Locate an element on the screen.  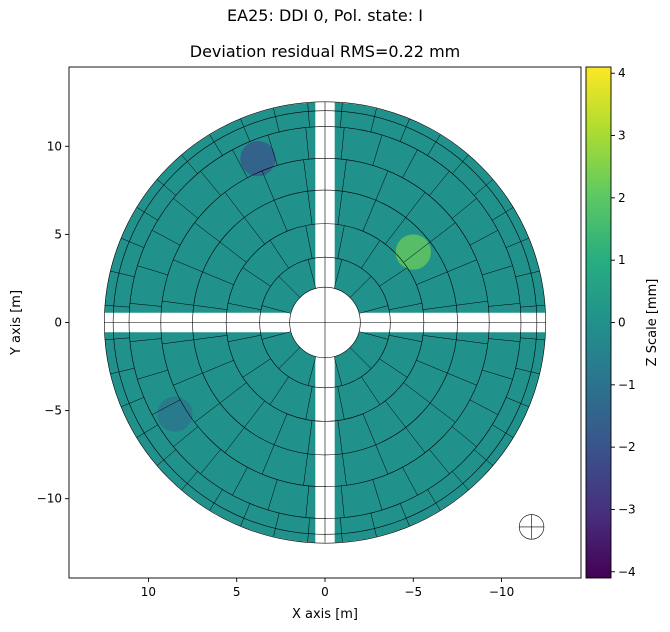
colorbar-tick-label: −3 is located at coordinates (627, 509).